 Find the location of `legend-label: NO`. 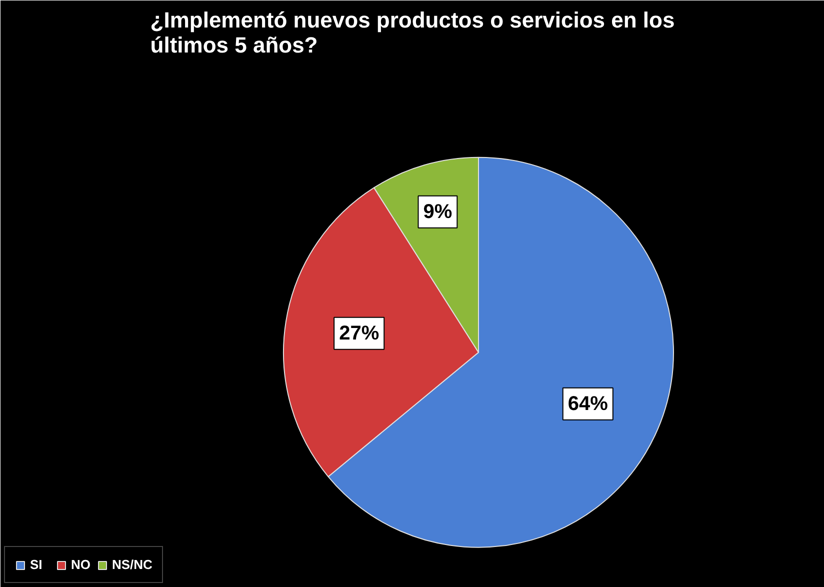

legend-label: NO is located at coordinates (81, 564).